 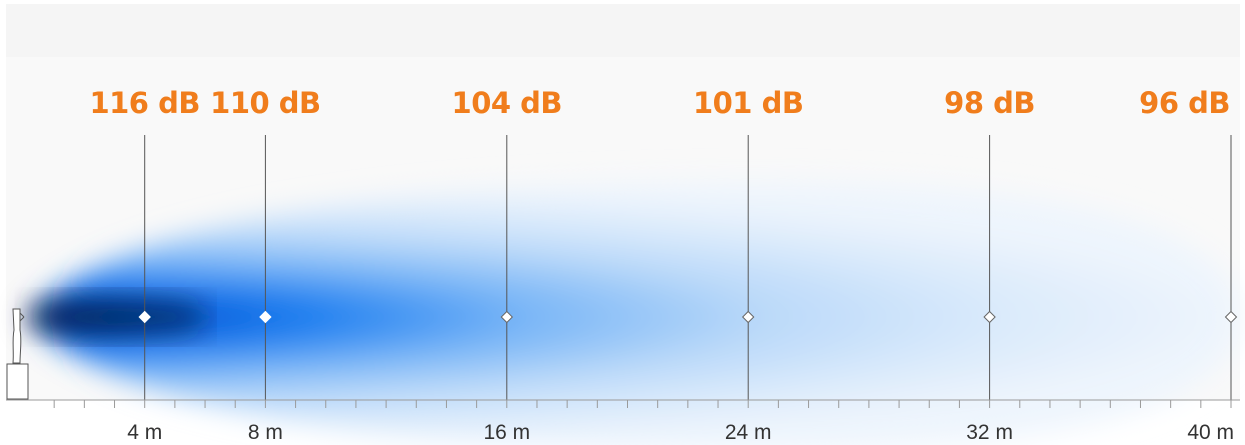 What do you see at coordinates (116, 317) in the screenshot?
I see `beam-core` at bounding box center [116, 317].